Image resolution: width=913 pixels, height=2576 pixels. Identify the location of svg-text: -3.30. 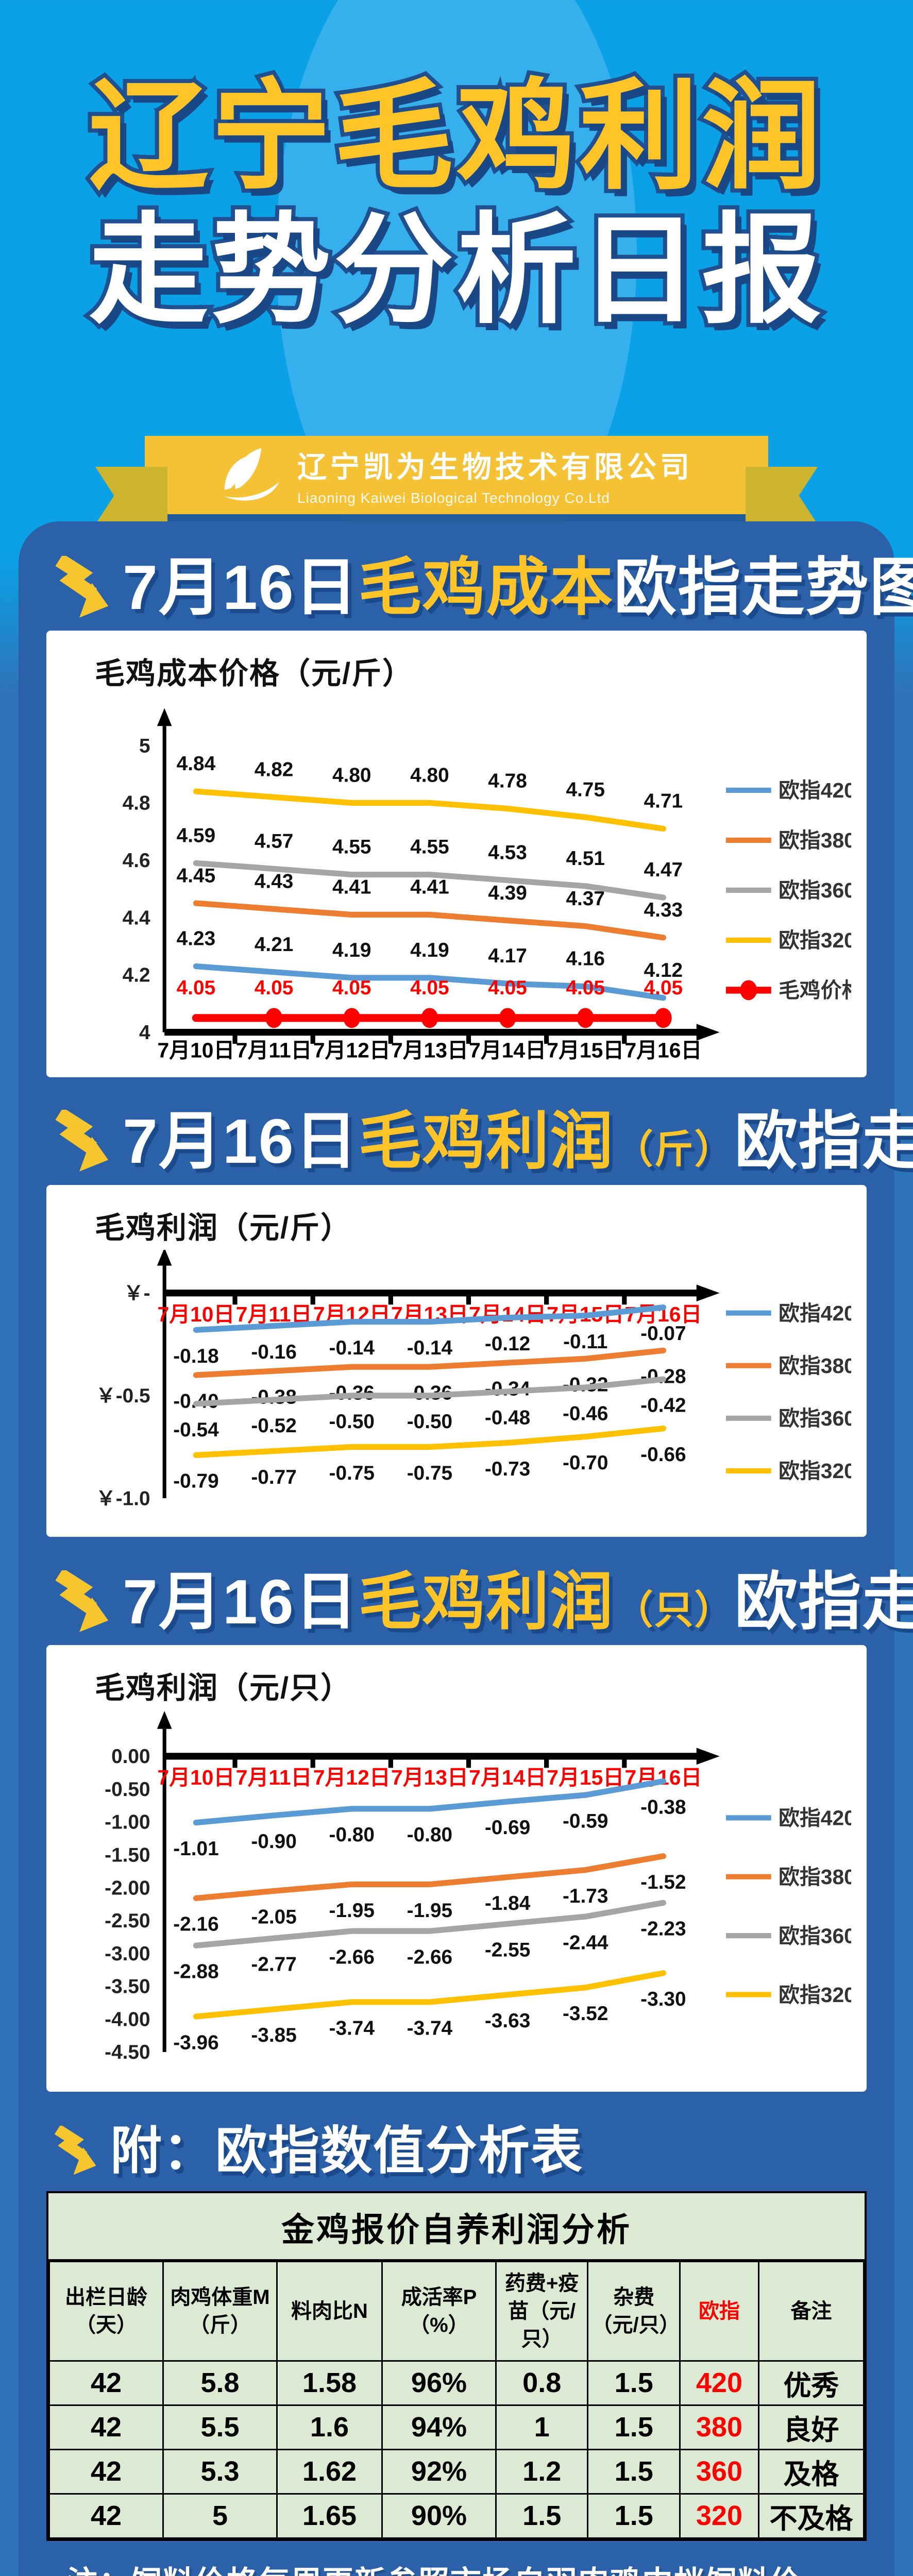
(663, 1999).